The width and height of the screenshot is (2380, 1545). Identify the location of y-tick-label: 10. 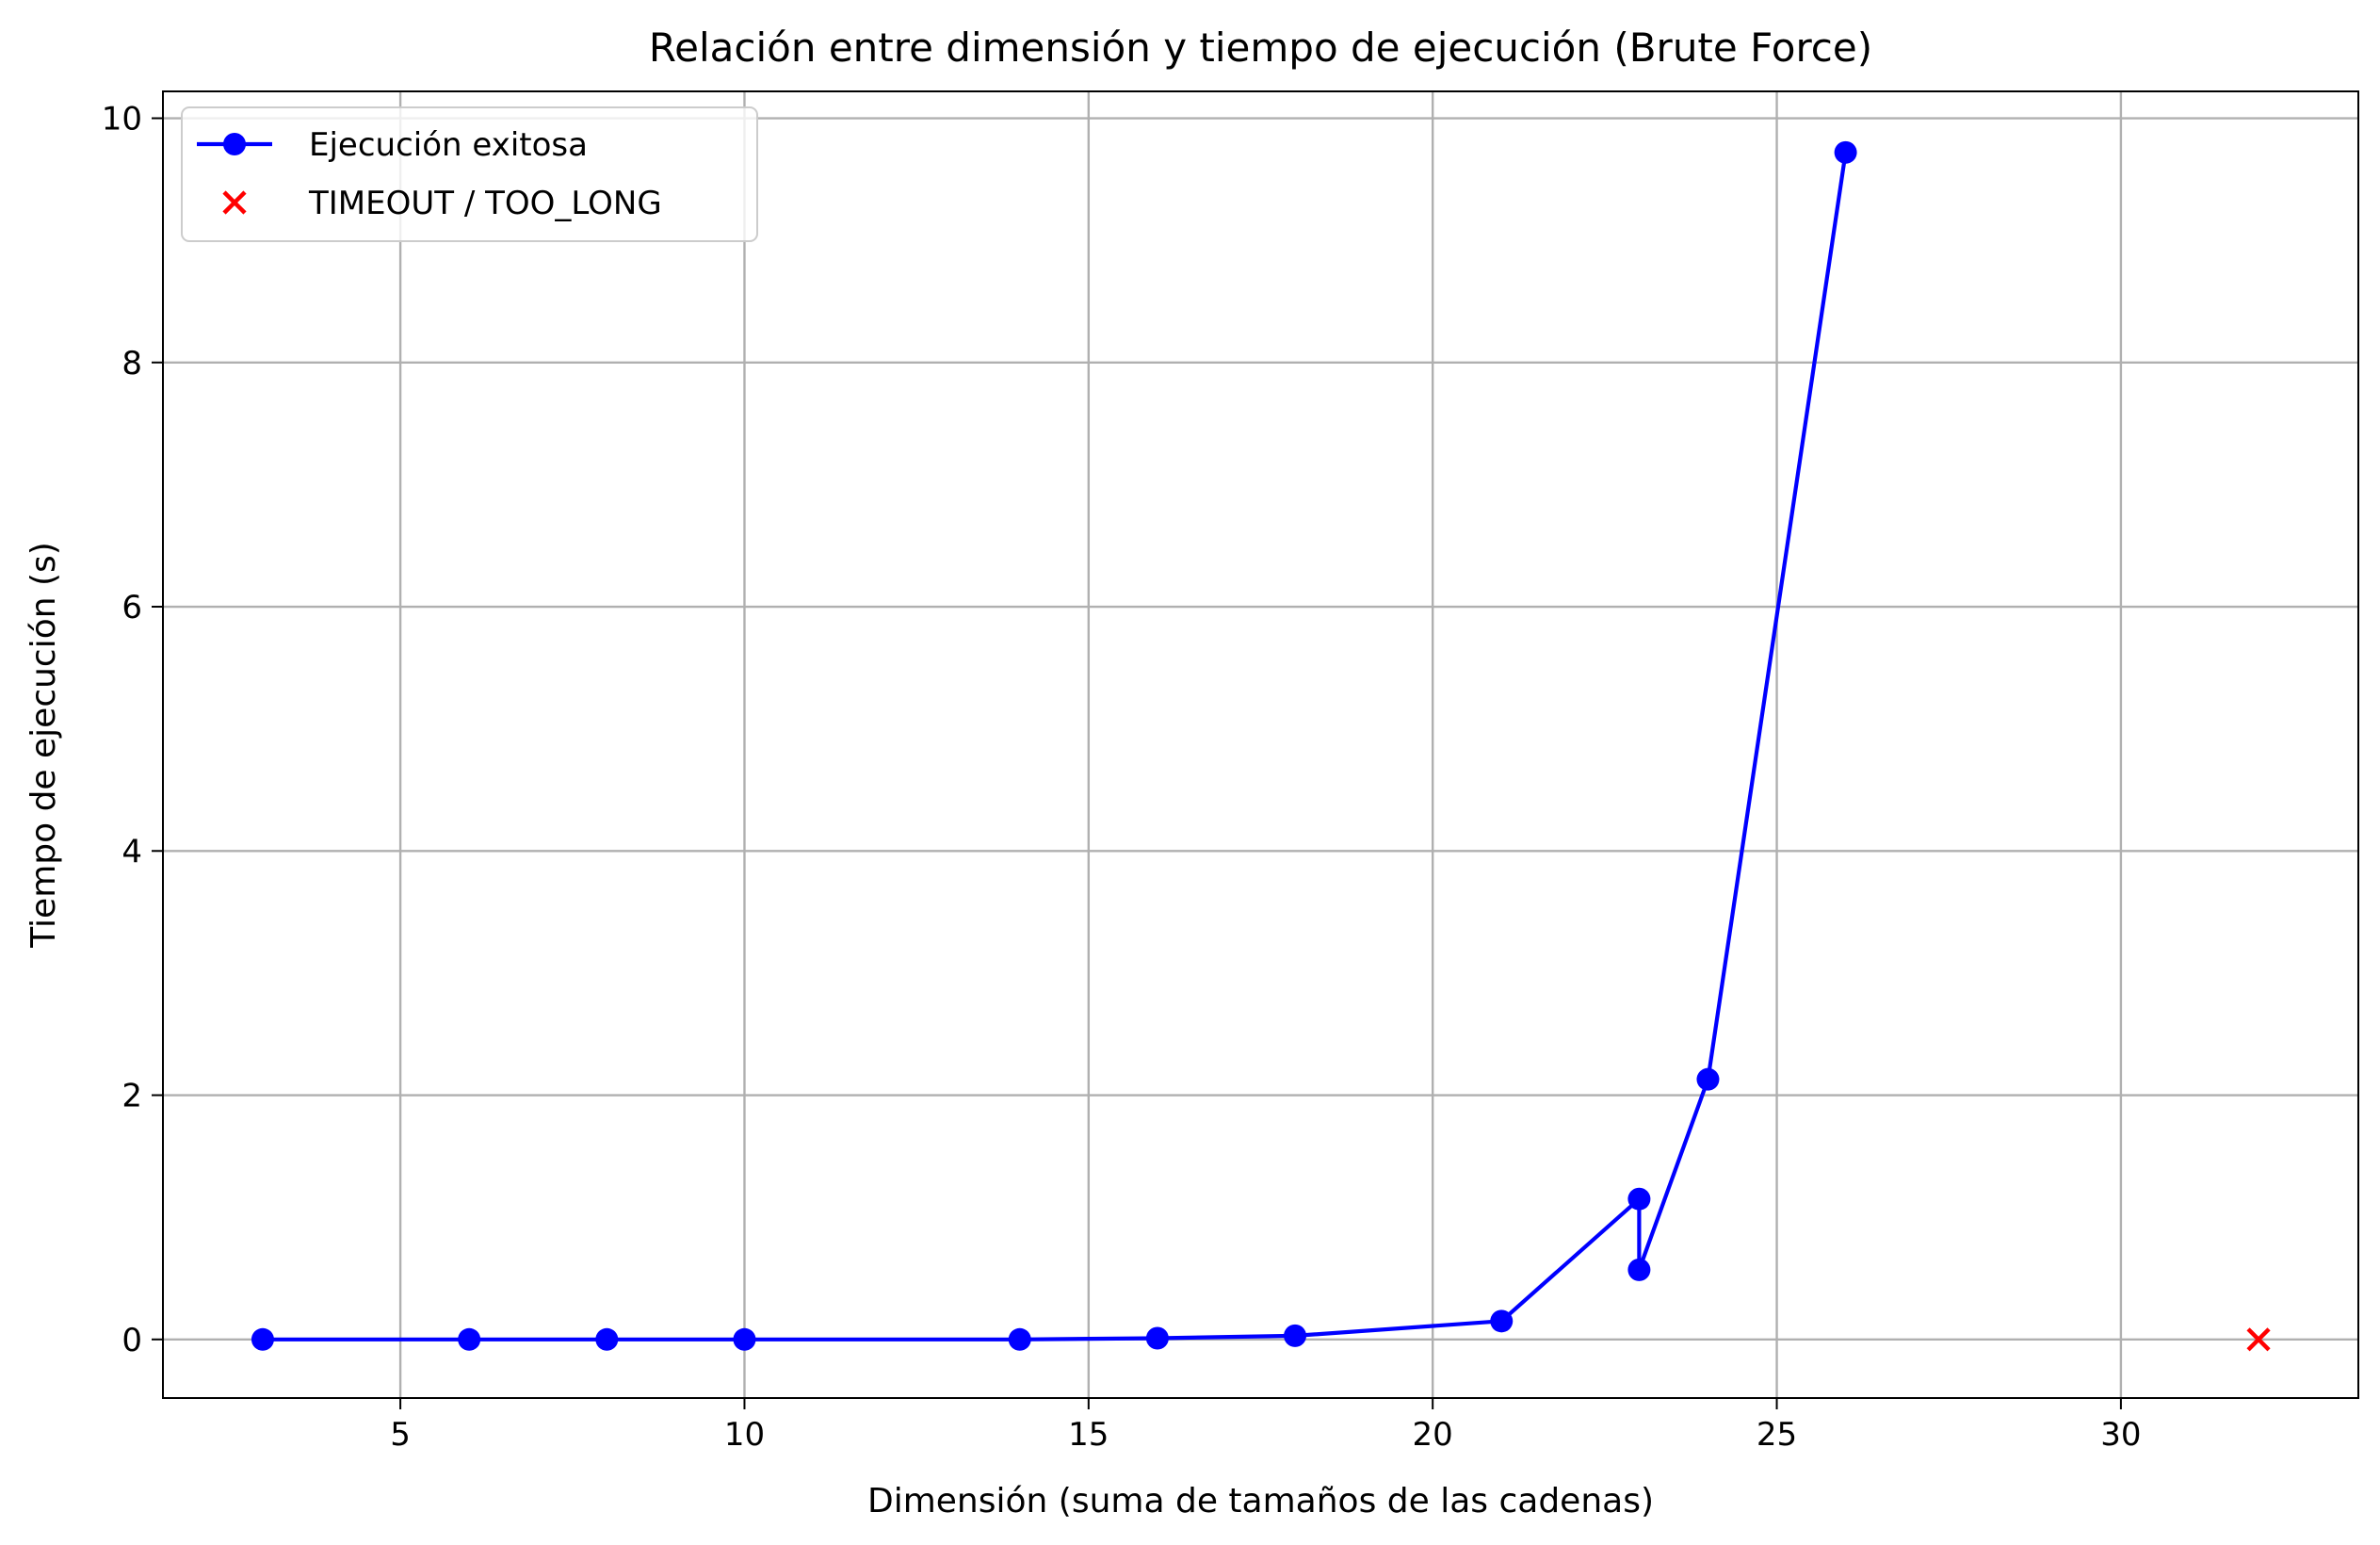
(122, 119).